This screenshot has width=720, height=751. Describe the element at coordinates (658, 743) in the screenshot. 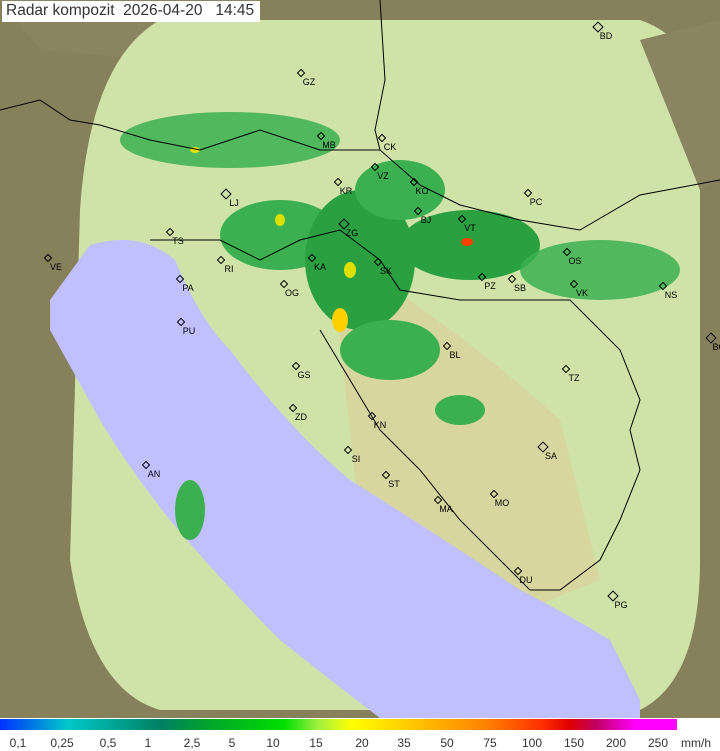

I see `legend-label: 250` at that location.